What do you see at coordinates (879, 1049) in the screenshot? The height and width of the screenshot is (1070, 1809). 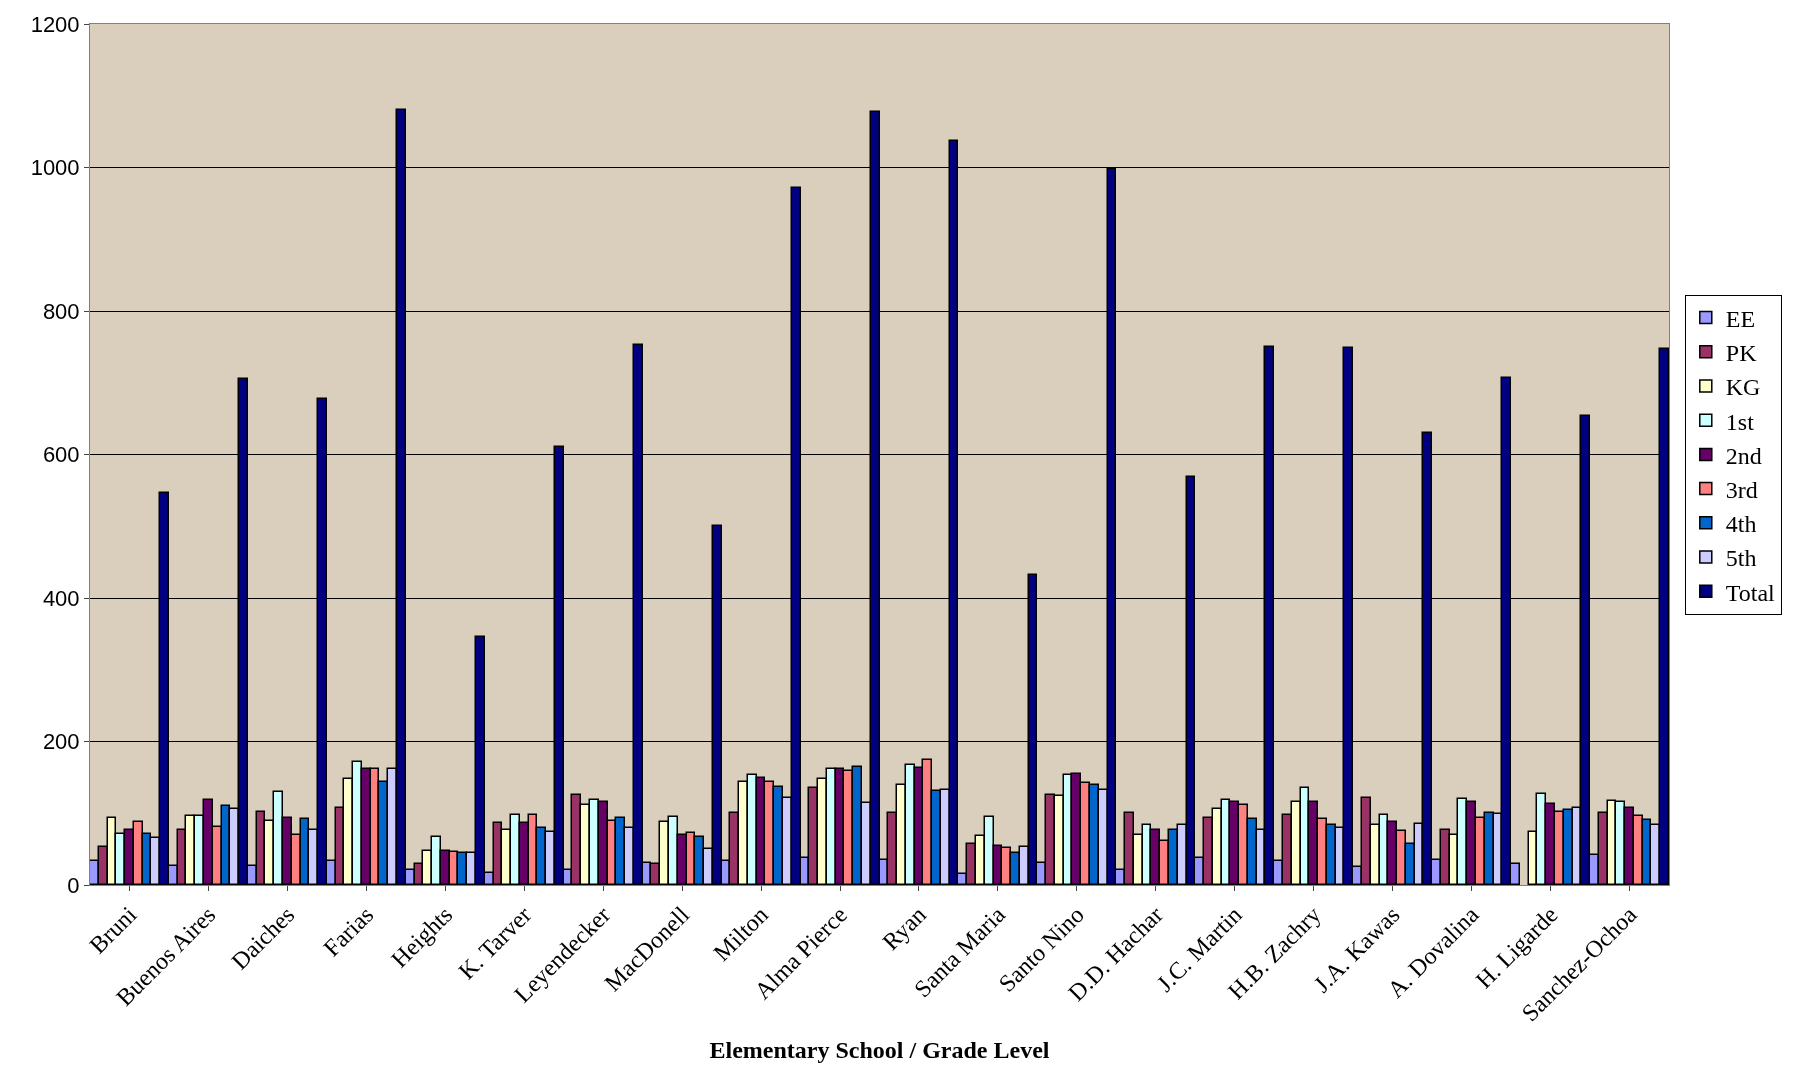 I see `x-axis-title: Elementary School / Grade Level` at bounding box center [879, 1049].